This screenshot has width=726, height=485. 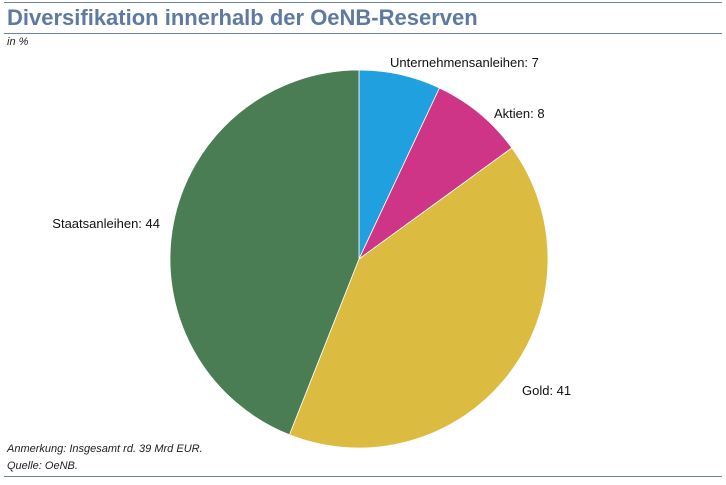 What do you see at coordinates (519, 113) in the screenshot?
I see `slice-label-aktien: Aktien: 8` at bounding box center [519, 113].